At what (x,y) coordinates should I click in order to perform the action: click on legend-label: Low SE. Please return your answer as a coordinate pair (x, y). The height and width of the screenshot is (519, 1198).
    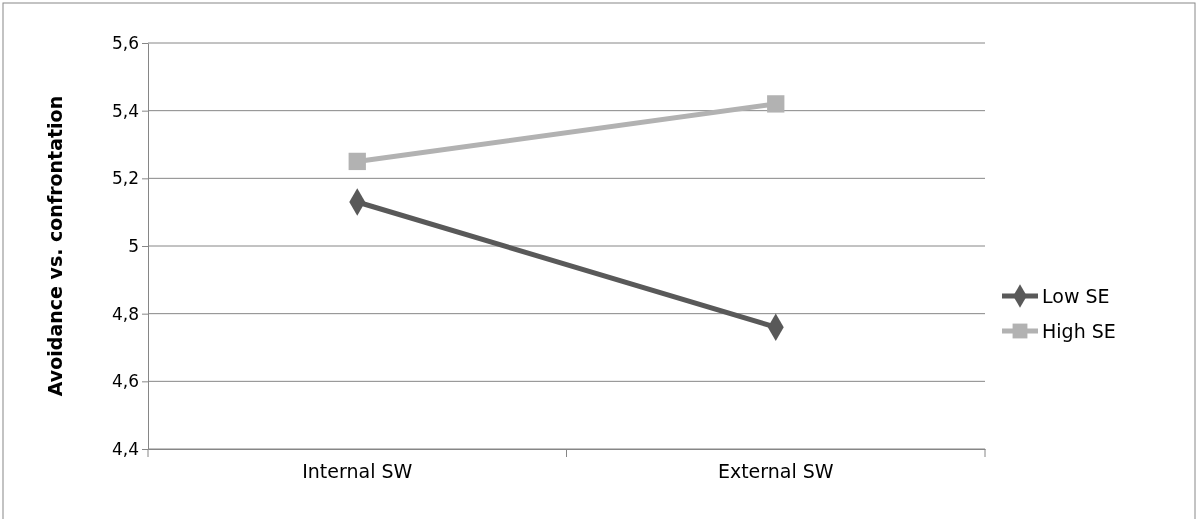
    Looking at the image, I should click on (1076, 296).